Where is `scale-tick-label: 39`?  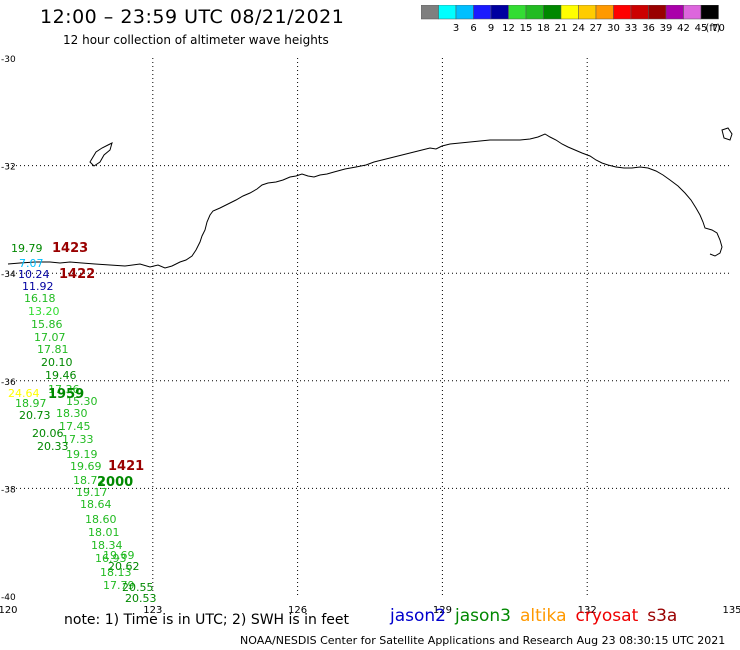
scale-tick-label: 39 is located at coordinates (666, 28).